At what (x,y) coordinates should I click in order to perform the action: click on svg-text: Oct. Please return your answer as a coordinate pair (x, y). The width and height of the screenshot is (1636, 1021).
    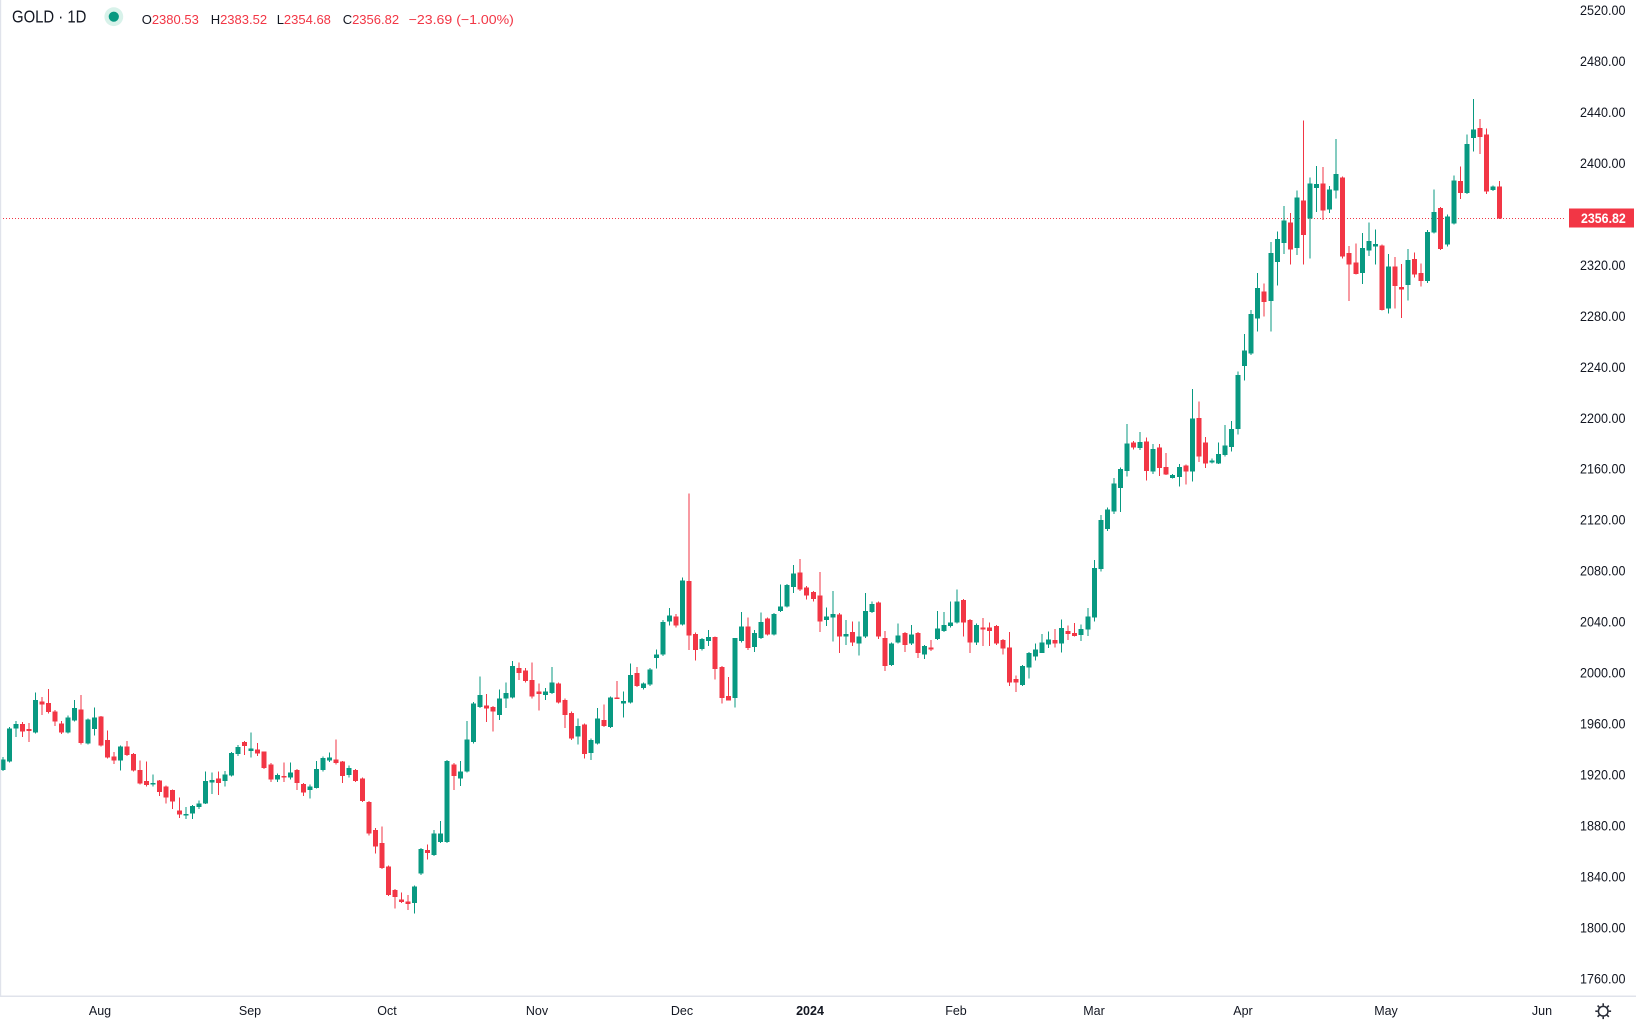
    Looking at the image, I should click on (387, 1011).